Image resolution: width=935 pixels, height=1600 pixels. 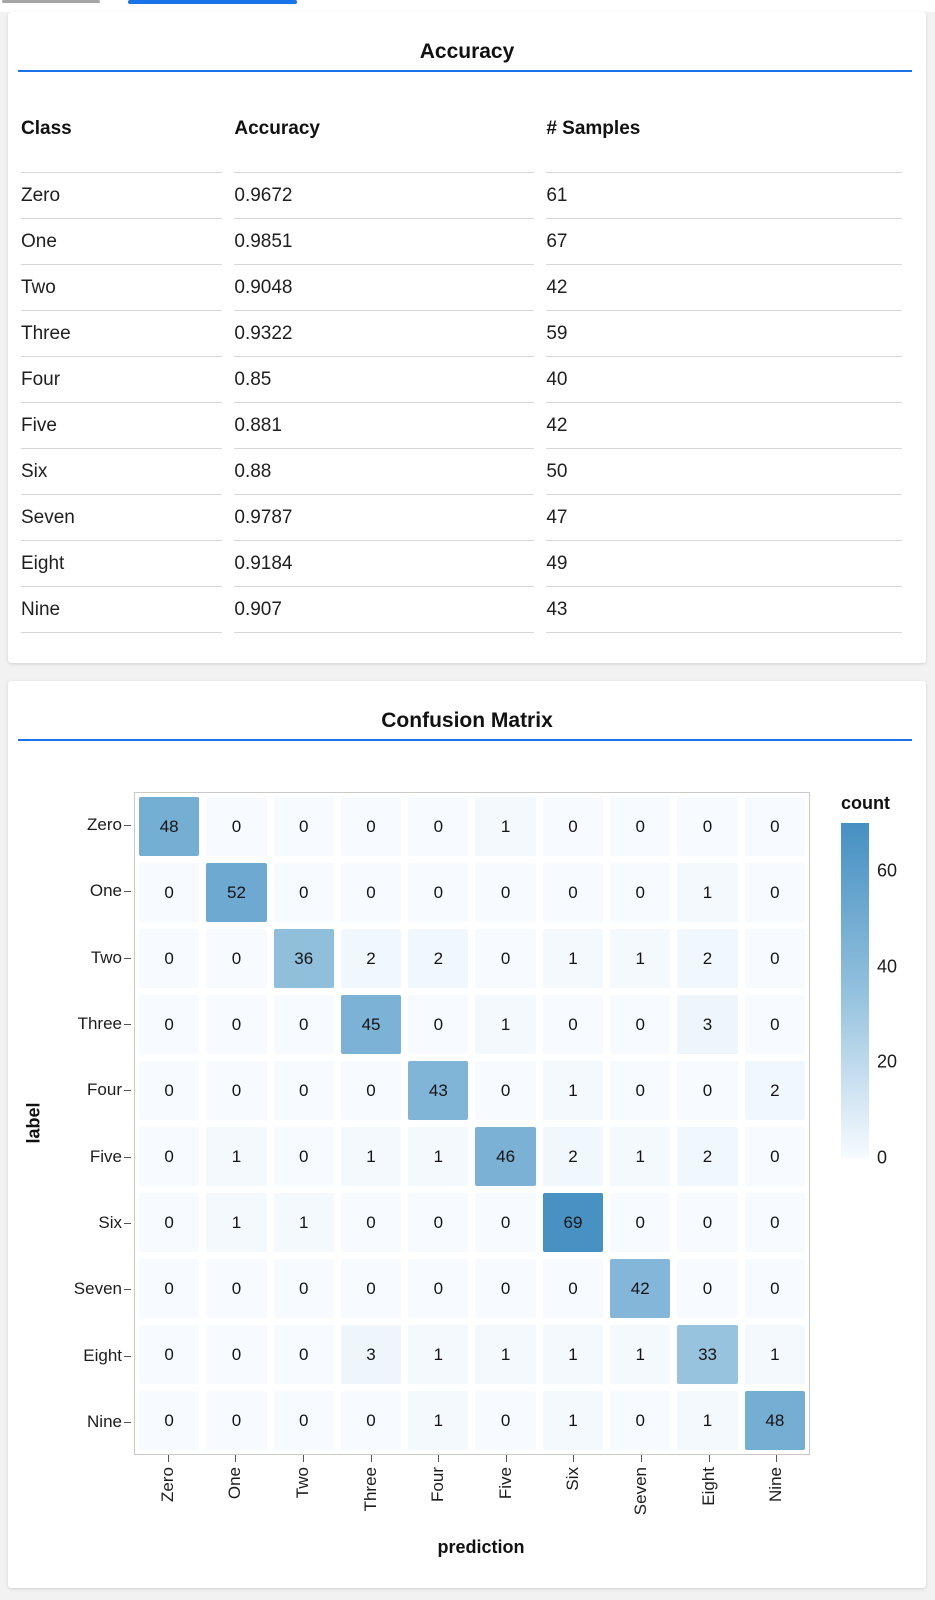 I want to click on heatmap-cell: 33, so click(x=707, y=1354).